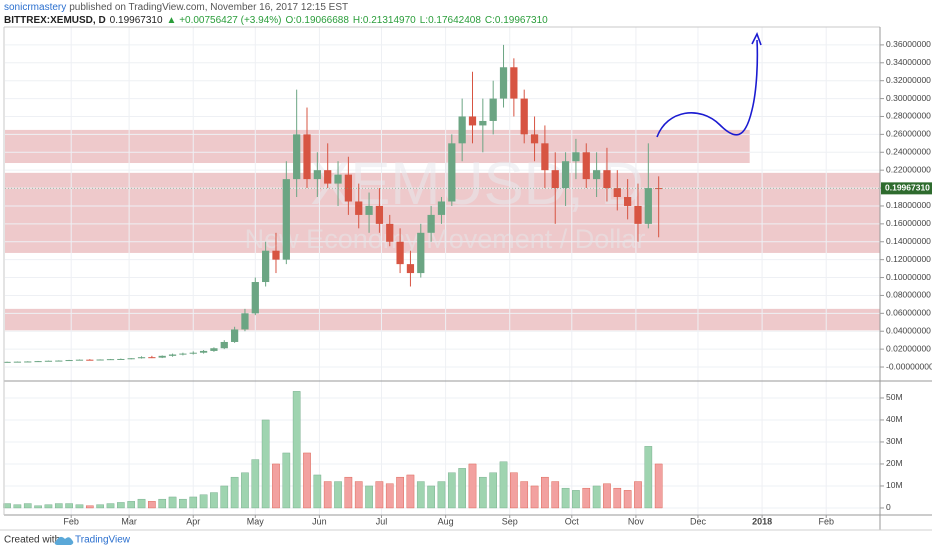  I want to click on last-price-box, so click(906, 188).